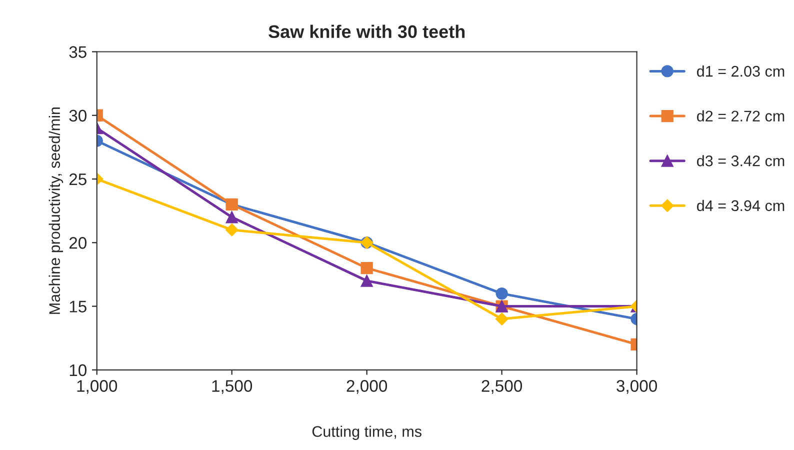  I want to click on y-tick-label: 30, so click(77, 116).